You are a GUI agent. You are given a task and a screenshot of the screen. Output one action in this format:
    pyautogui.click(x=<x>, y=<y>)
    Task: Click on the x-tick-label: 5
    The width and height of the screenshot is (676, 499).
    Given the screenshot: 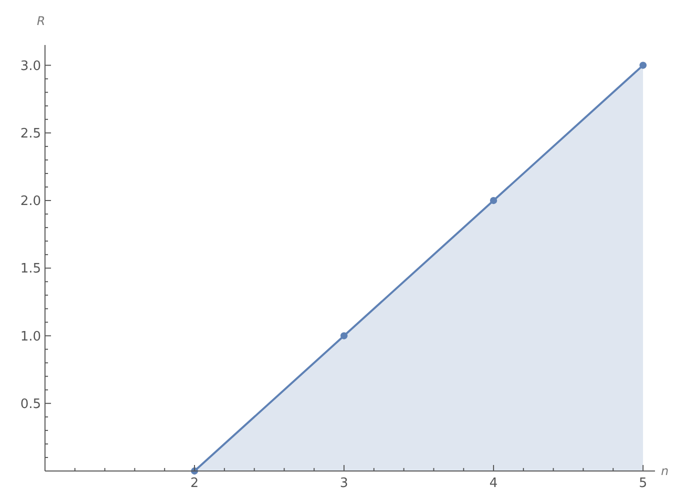 What is the action you would take?
    pyautogui.click(x=643, y=483)
    